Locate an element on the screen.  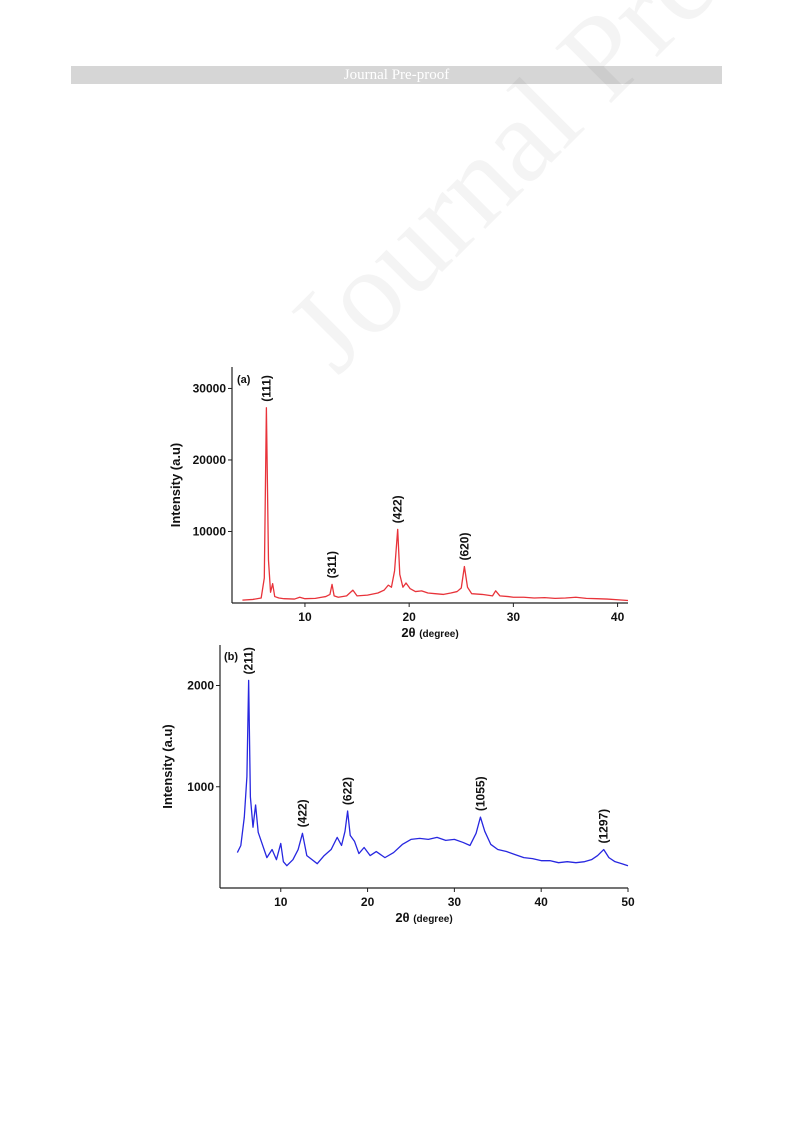
chart-a-x-tick-label: 30 is located at coordinates (514, 617).